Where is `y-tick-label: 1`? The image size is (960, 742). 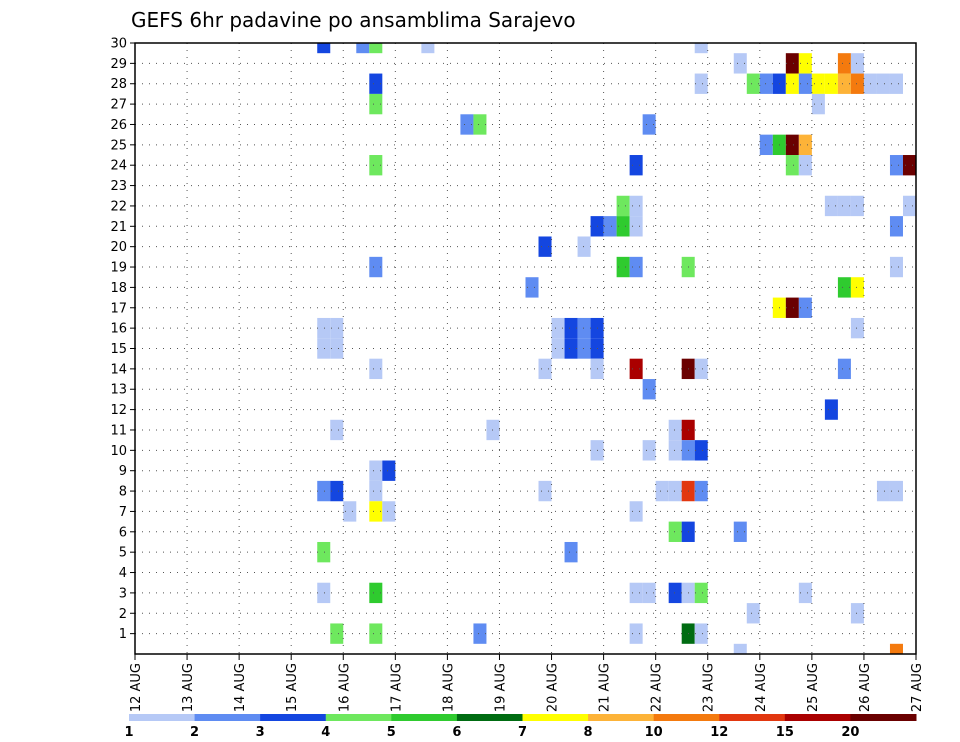
y-tick-label: 1 is located at coordinates (123, 634).